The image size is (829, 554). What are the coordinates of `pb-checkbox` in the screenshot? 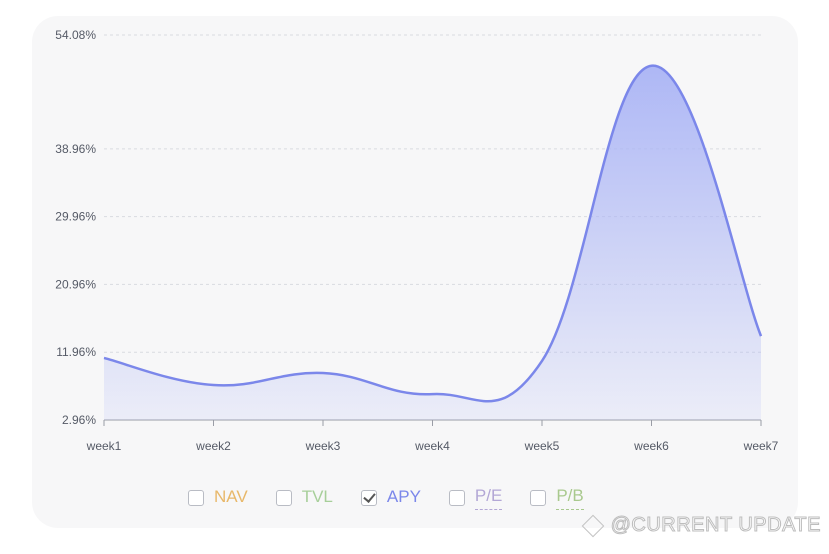 It's located at (538, 498).